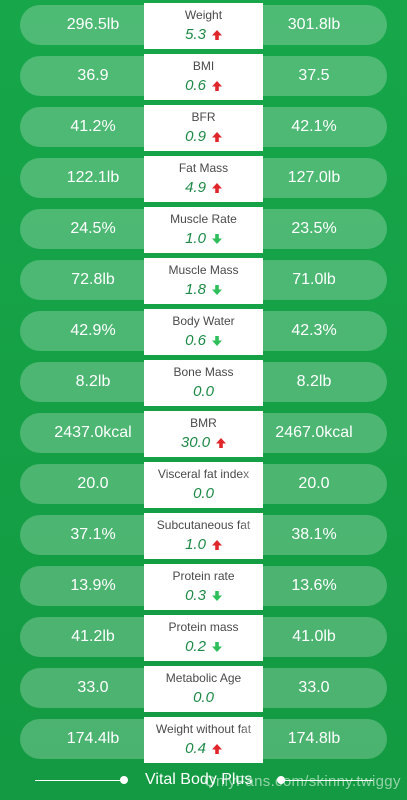 The image size is (407, 800). What do you see at coordinates (314, 25) in the screenshot?
I see `current-value: 301.8lb` at bounding box center [314, 25].